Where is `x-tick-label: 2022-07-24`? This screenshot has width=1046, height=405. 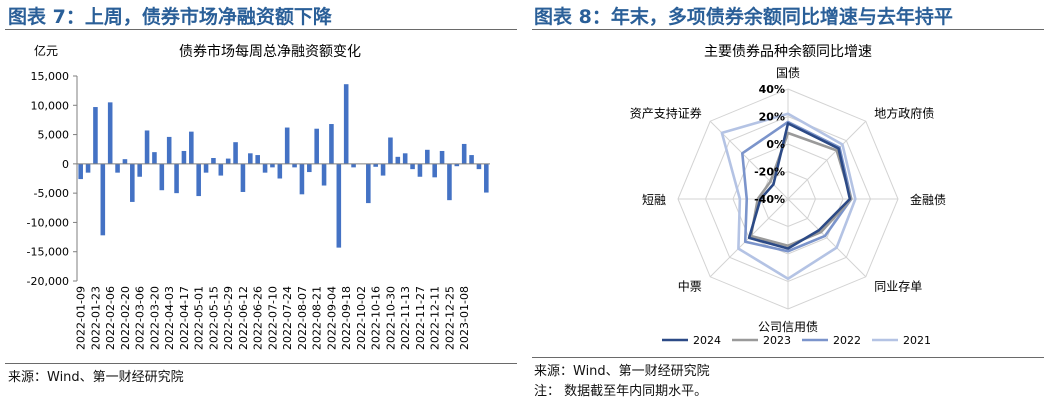
x-tick-label: 2022-07-24 is located at coordinates (287, 318).